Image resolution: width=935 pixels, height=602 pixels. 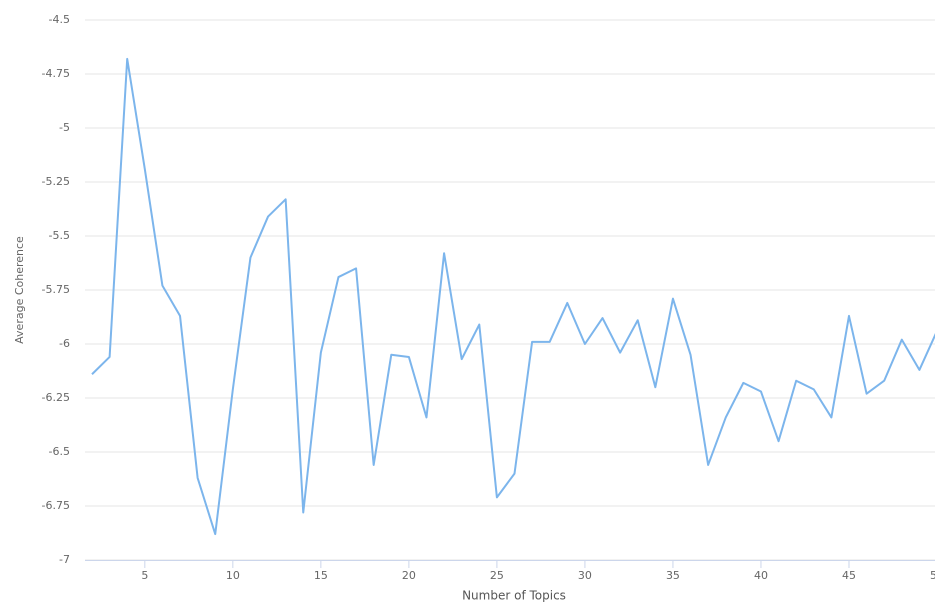 What do you see at coordinates (59, 451) in the screenshot?
I see `y-tick-label: -6.5` at bounding box center [59, 451].